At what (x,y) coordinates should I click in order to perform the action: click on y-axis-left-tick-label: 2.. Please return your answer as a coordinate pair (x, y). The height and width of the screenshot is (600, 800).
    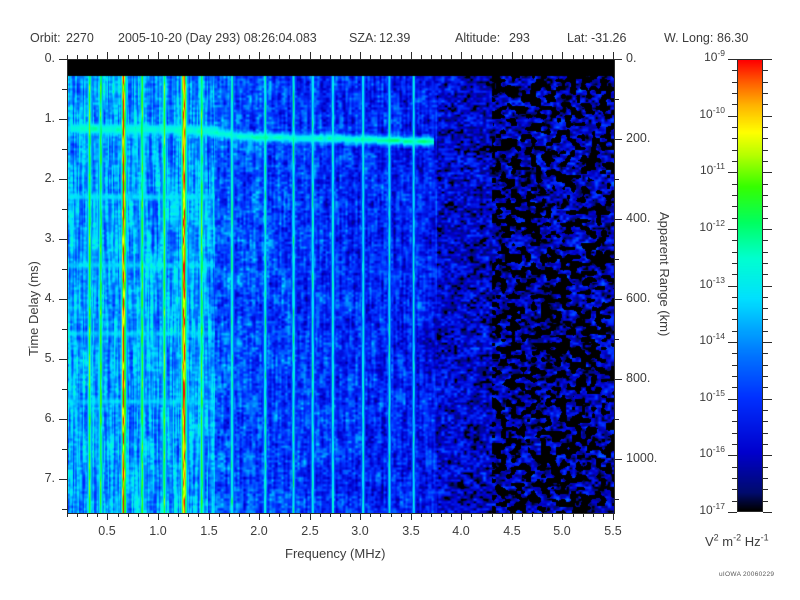
    Looking at the image, I should click on (49, 178).